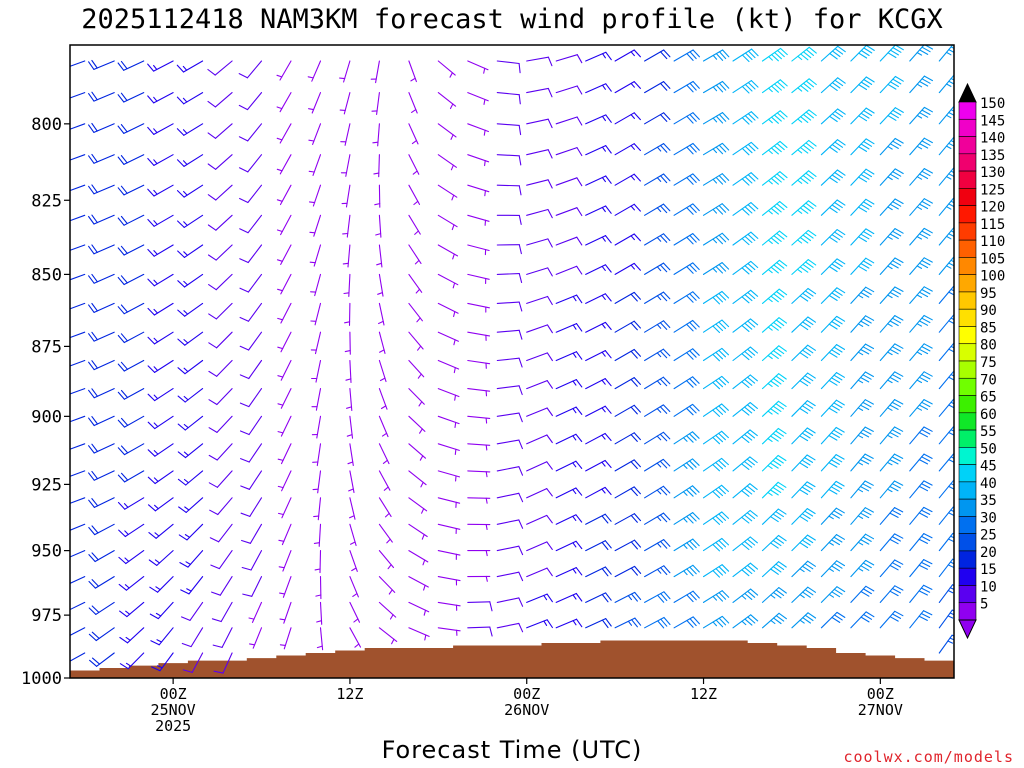 This screenshot has height=768, width=1024. I want to click on colorbar-label: 80, so click(988, 346).